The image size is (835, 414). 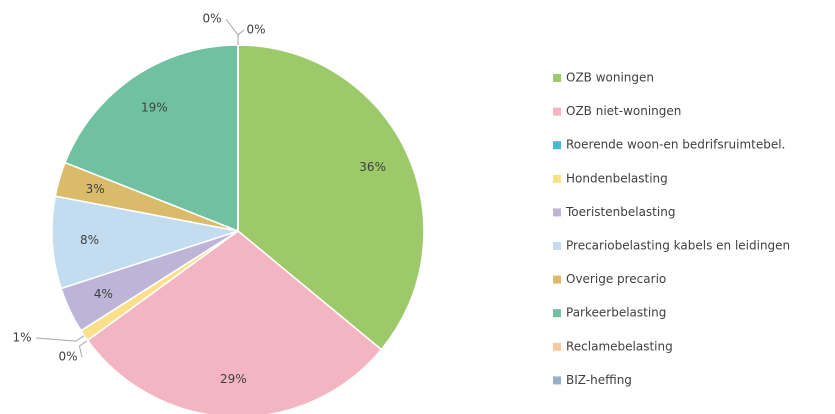 What do you see at coordinates (610, 78) in the screenshot?
I see `legend-label: OZB woningen` at bounding box center [610, 78].